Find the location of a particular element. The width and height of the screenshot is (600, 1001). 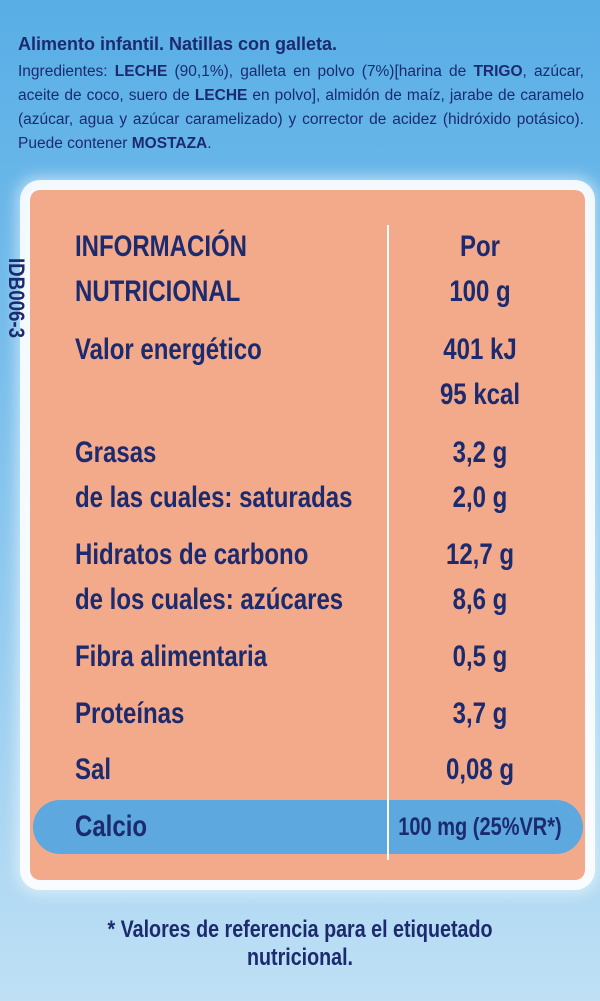

title: Alimento infantil. Natillas con galleta. is located at coordinates (178, 44).